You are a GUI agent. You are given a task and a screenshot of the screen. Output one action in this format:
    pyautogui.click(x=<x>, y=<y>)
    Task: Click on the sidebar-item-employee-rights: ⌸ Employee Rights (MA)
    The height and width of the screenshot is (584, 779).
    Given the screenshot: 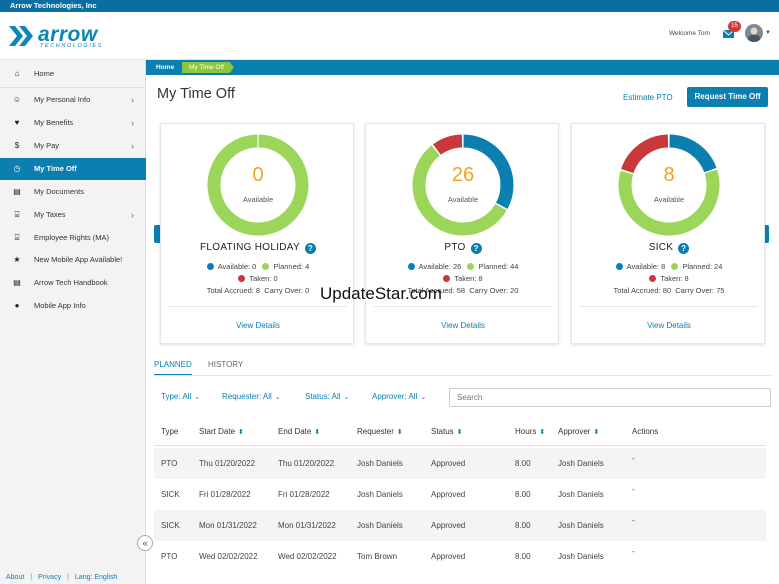 What is the action you would take?
    pyautogui.click(x=73, y=238)
    